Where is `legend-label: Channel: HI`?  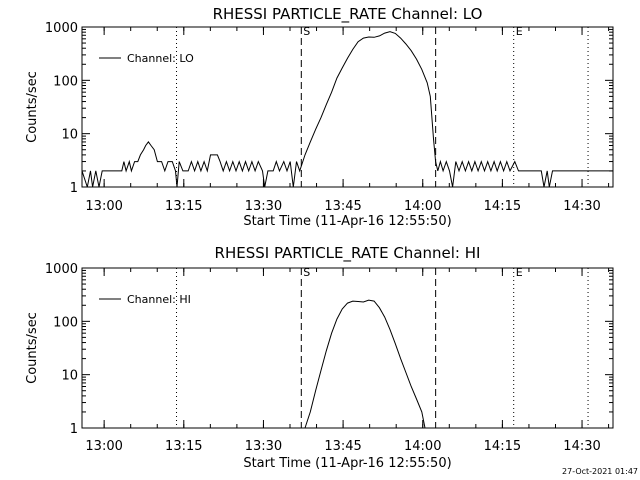 legend-label: Channel: HI is located at coordinates (159, 299).